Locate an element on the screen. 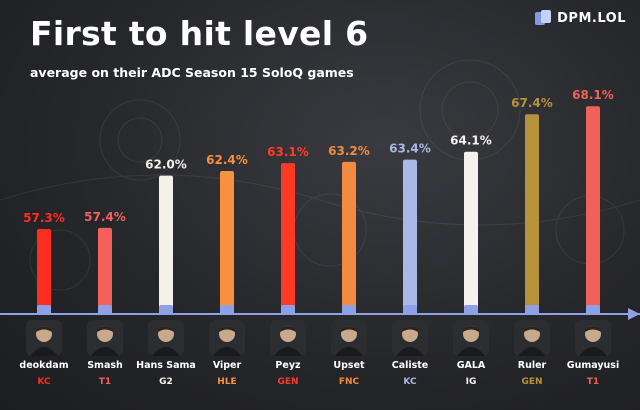 This screenshot has width=640, height=410. team-logo-icon: IG is located at coordinates (471, 382).